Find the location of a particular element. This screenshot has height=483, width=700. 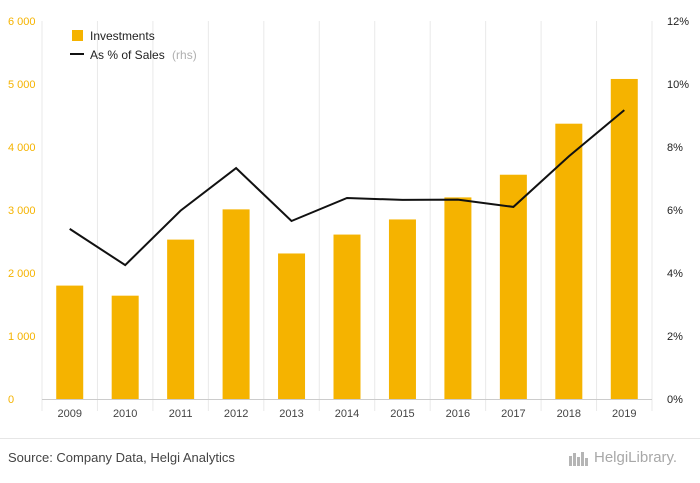

helgi-library-logo: HelgiLibrary. is located at coordinates (622, 457).